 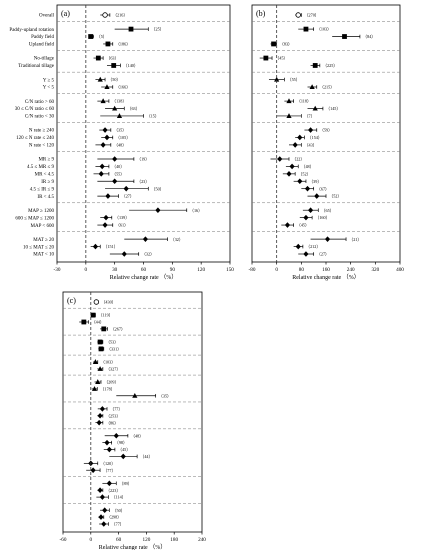 I want to click on sample-size-label: （223）, so click(x=113, y=490).